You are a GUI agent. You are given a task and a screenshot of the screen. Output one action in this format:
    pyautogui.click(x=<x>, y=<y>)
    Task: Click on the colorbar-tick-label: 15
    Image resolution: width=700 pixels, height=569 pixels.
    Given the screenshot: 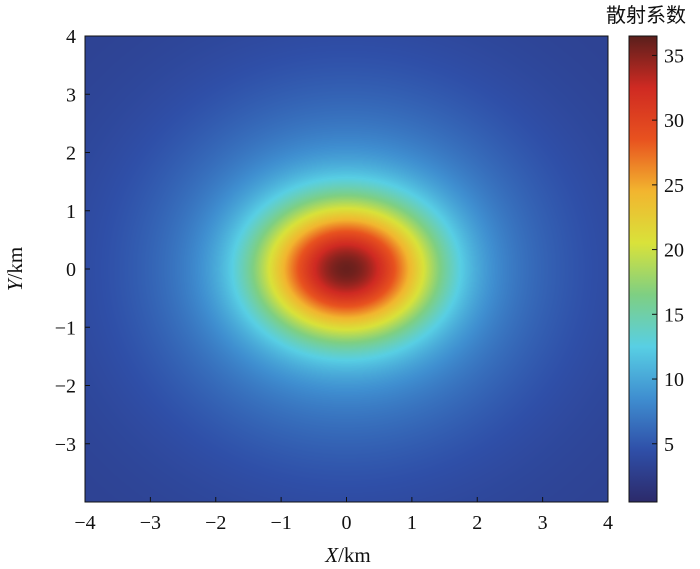 What is the action you would take?
    pyautogui.click(x=674, y=315)
    